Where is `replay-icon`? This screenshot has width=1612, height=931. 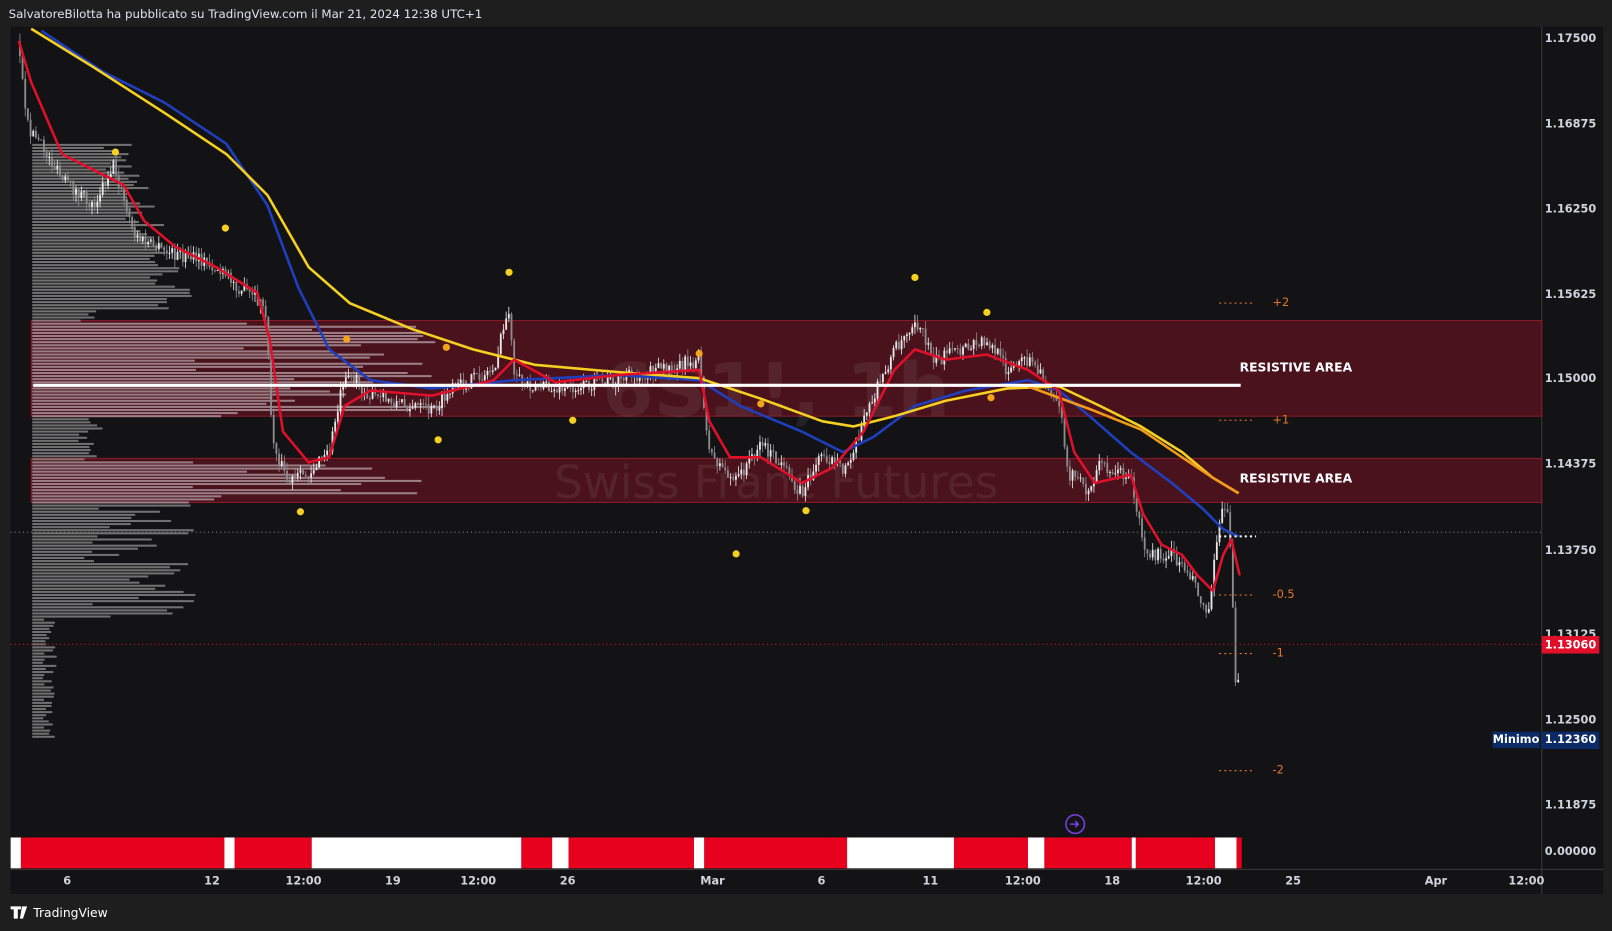 replay-icon is located at coordinates (1075, 824).